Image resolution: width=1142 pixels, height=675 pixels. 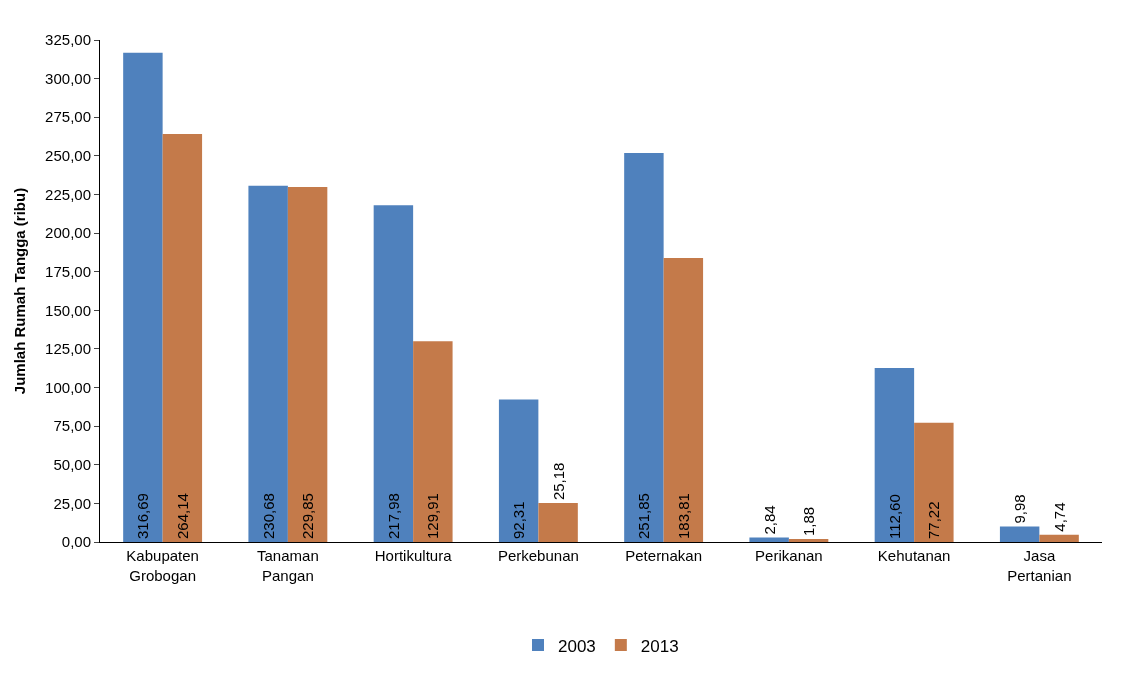 What do you see at coordinates (538, 555) in the screenshot?
I see `x-tick-label: Perkebunan` at bounding box center [538, 555].